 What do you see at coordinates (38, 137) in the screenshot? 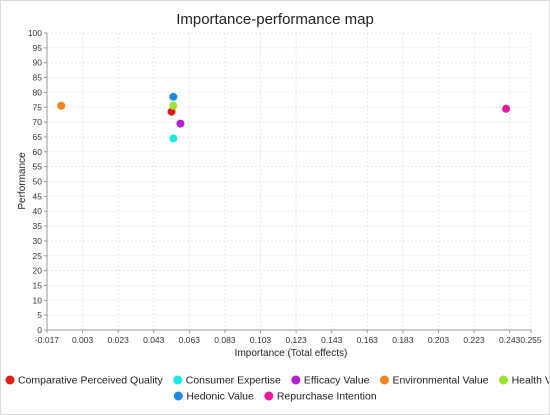
I see `y-tick-label: 65` at bounding box center [38, 137].